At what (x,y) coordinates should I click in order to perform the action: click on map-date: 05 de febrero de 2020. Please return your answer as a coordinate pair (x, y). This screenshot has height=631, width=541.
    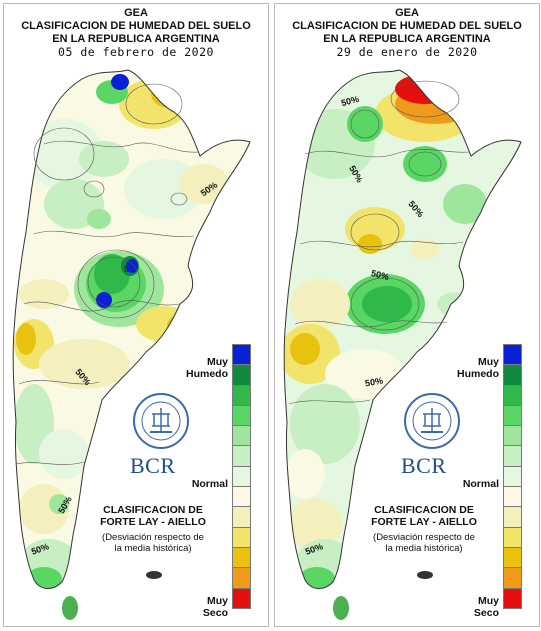
    Looking at the image, I should click on (136, 52).